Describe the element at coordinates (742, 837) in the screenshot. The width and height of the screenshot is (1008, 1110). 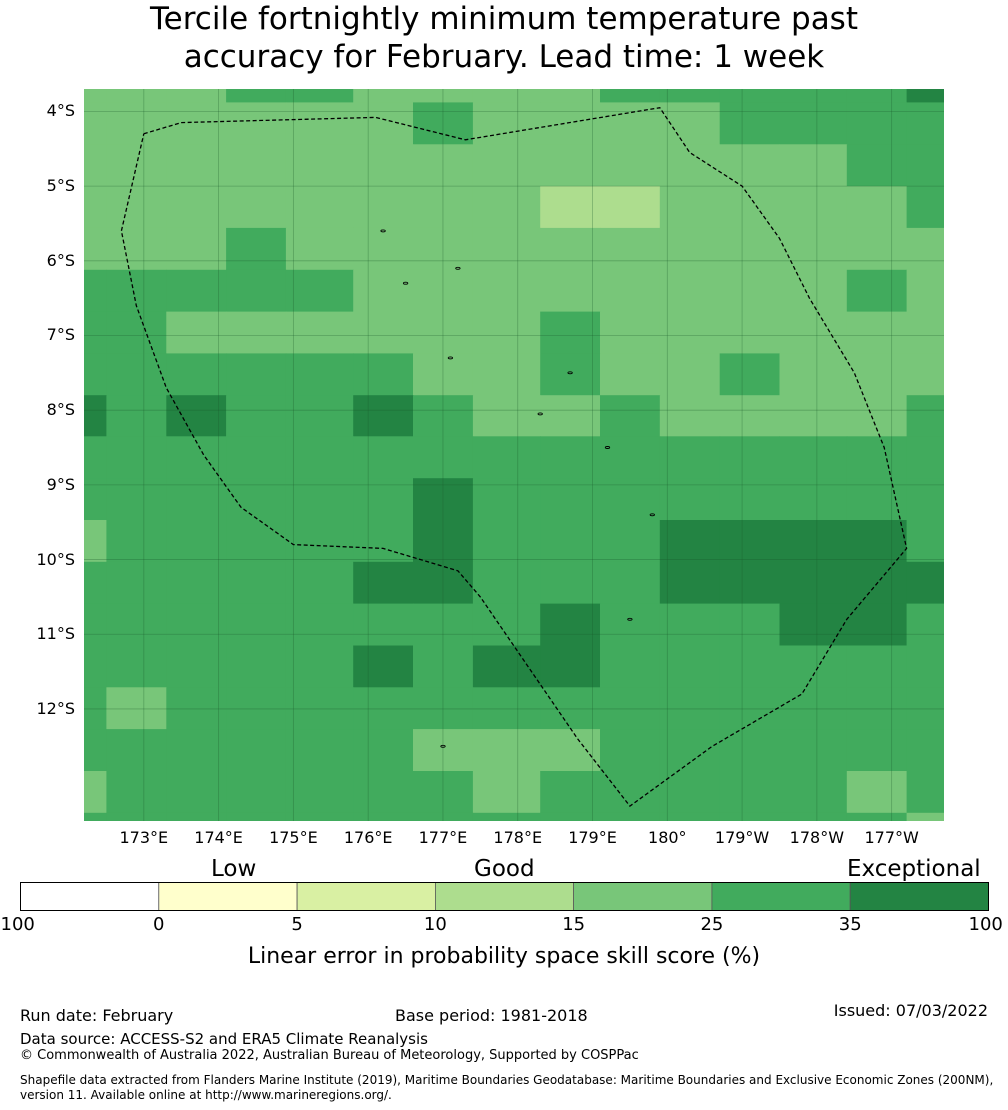
I see `longitude-label: 179°W` at that location.